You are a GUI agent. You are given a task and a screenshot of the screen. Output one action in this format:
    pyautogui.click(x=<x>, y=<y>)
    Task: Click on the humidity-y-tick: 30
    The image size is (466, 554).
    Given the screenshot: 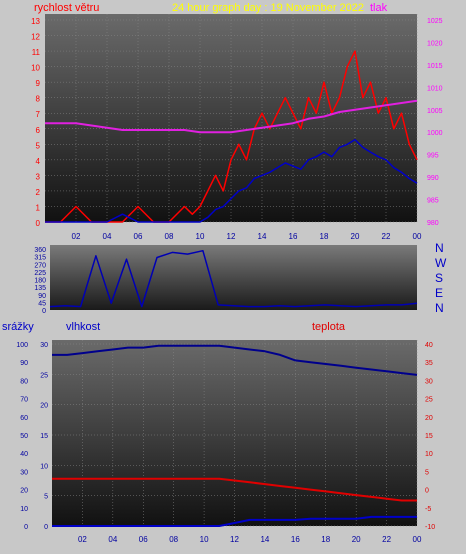 What is the action you would take?
    pyautogui.click(x=44, y=345)
    